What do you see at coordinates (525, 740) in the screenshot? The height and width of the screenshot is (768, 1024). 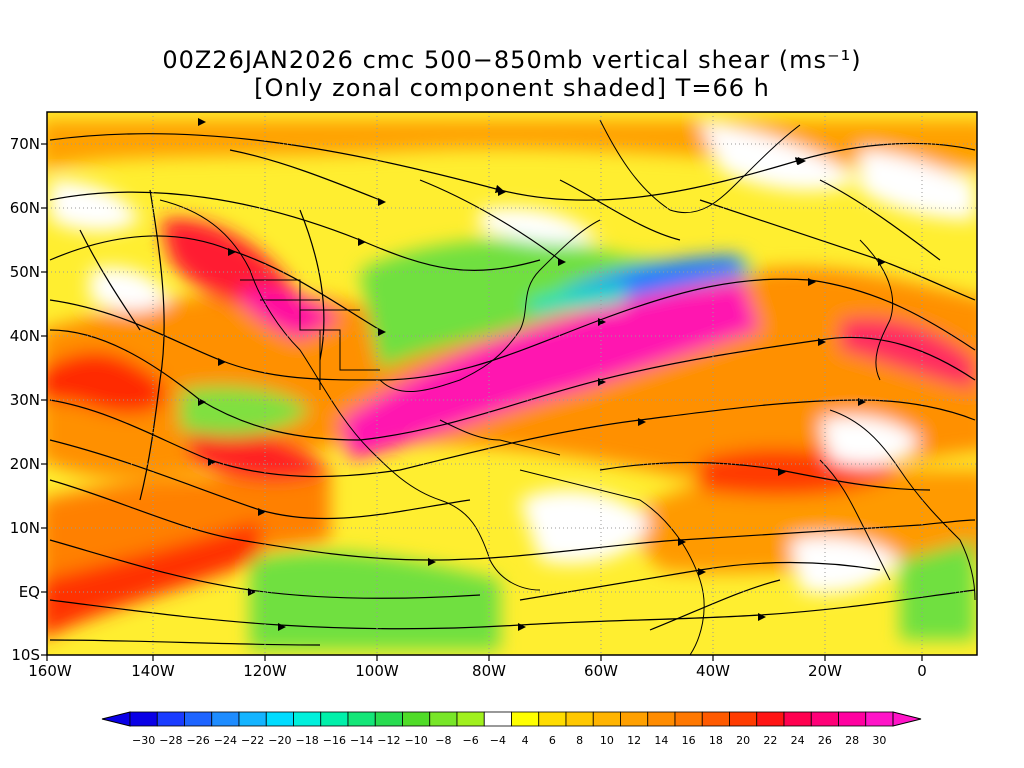 I see `colorbar-label: 4` at bounding box center [525, 740].